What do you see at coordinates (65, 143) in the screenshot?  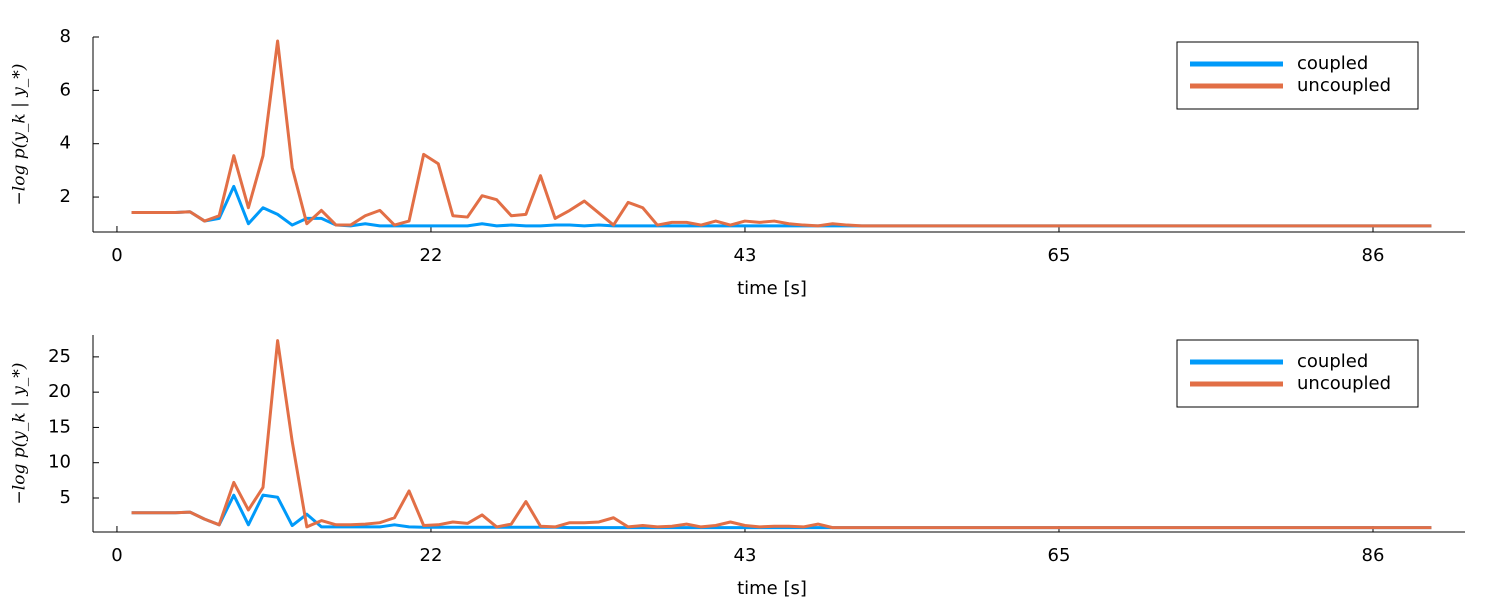 I see `y-tick-label: 4` at bounding box center [65, 143].